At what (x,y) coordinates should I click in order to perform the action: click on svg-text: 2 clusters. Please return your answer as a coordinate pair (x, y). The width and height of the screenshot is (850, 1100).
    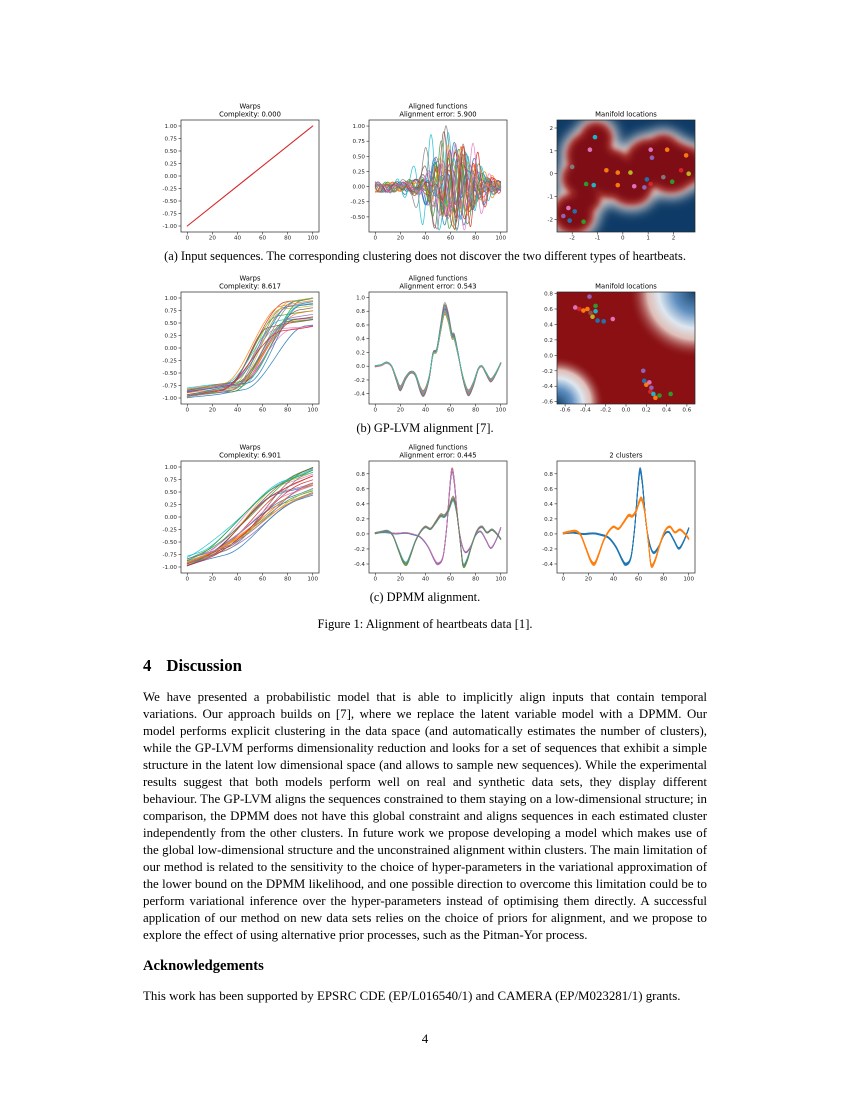
    Looking at the image, I should click on (626, 456).